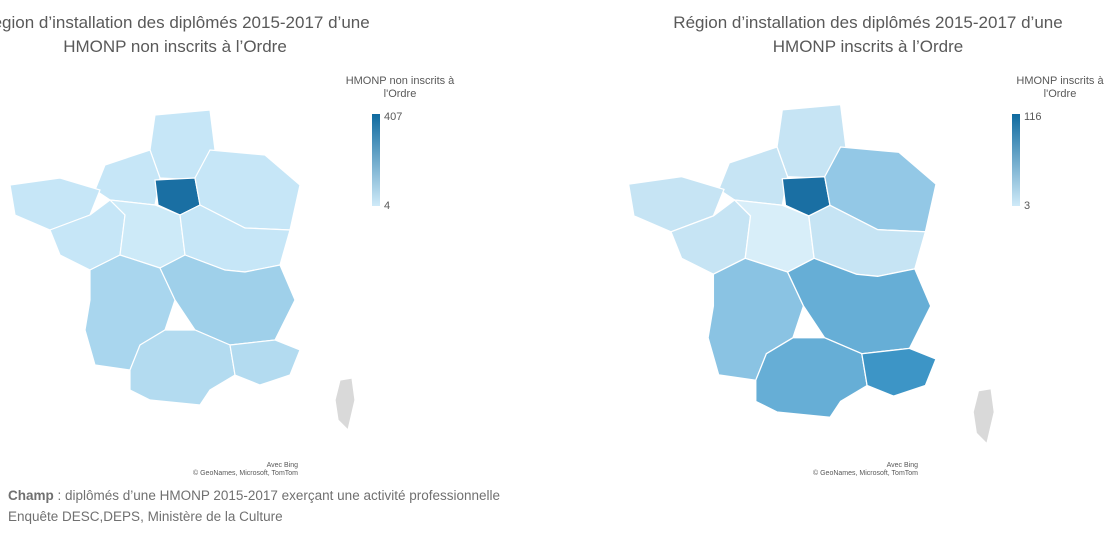 This screenshot has height=537, width=1110. I want to click on legend-min: 4, so click(387, 206).